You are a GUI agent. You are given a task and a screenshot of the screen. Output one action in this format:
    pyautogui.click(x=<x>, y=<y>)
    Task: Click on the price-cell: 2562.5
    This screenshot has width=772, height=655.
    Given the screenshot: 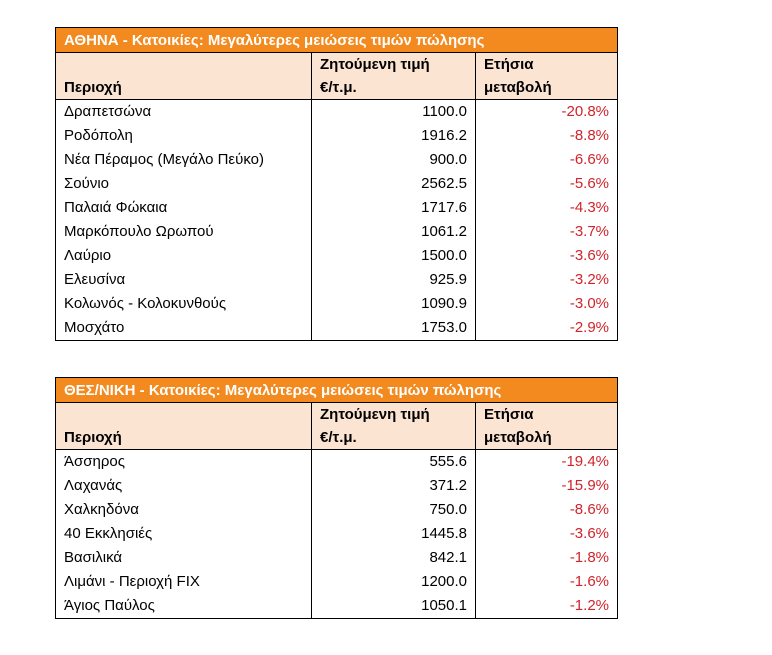 What is the action you would take?
    pyautogui.click(x=393, y=184)
    